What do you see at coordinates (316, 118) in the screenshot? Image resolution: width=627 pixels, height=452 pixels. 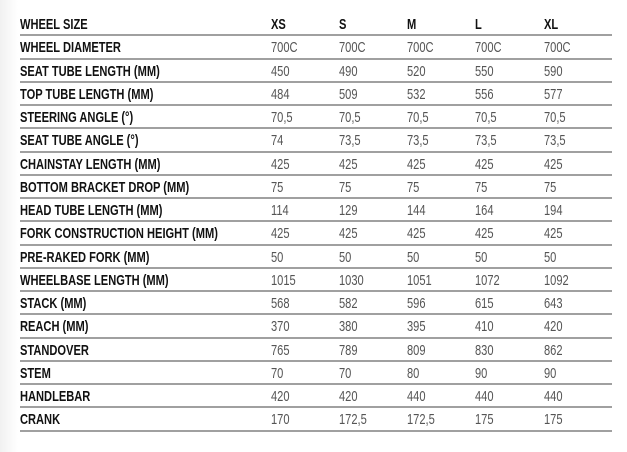 I see `table-row: STEERING ANGLE (°) 70,5 70,5 70,5 70,5 70,5` at bounding box center [316, 118].